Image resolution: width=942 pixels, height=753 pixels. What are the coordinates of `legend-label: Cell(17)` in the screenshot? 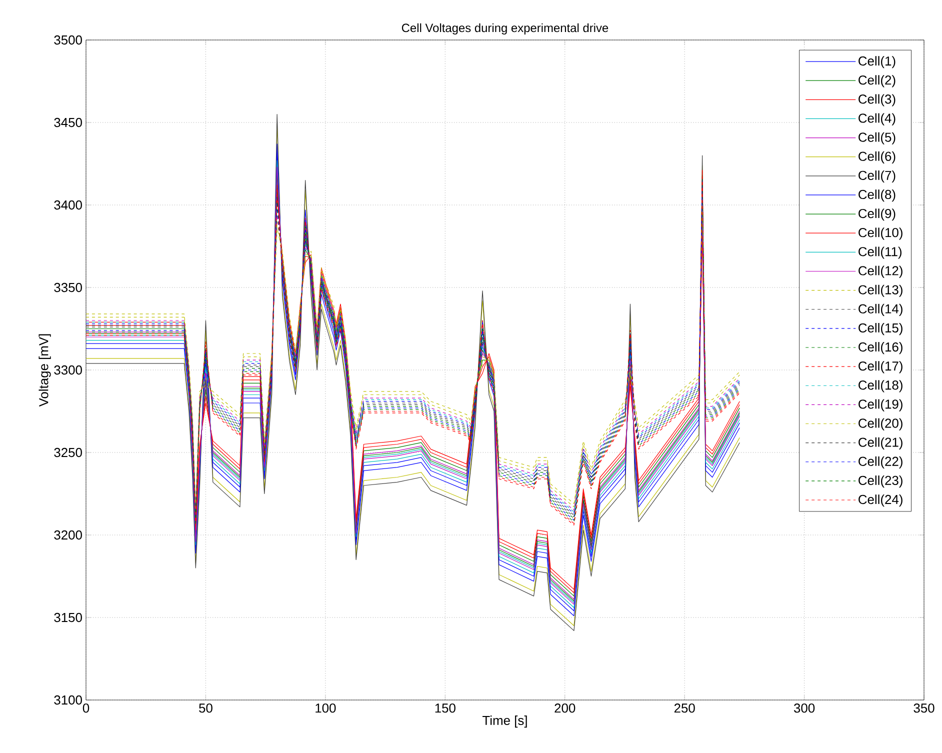 It's located at (880, 367).